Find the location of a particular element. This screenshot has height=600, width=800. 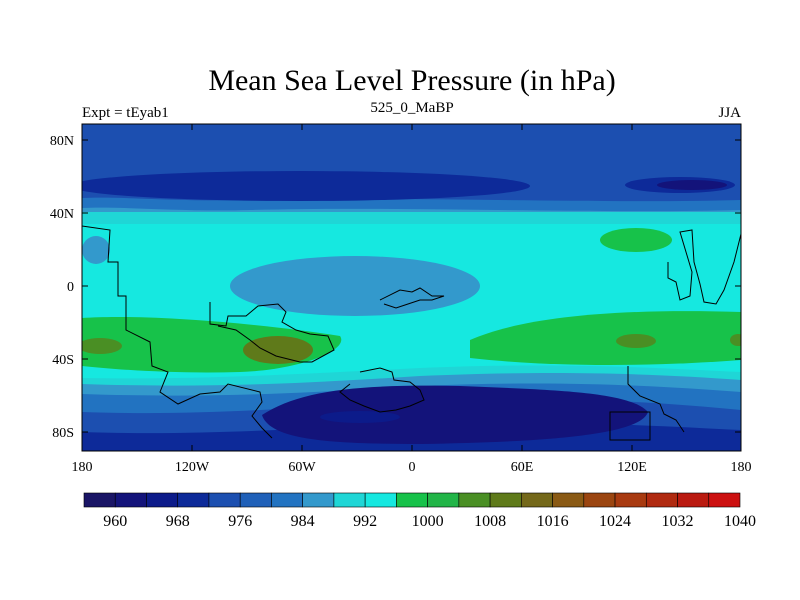

colorbar: 960 968 976 984 992 1000 1008 1016 1024 1032 1040 is located at coordinates (419, 511).